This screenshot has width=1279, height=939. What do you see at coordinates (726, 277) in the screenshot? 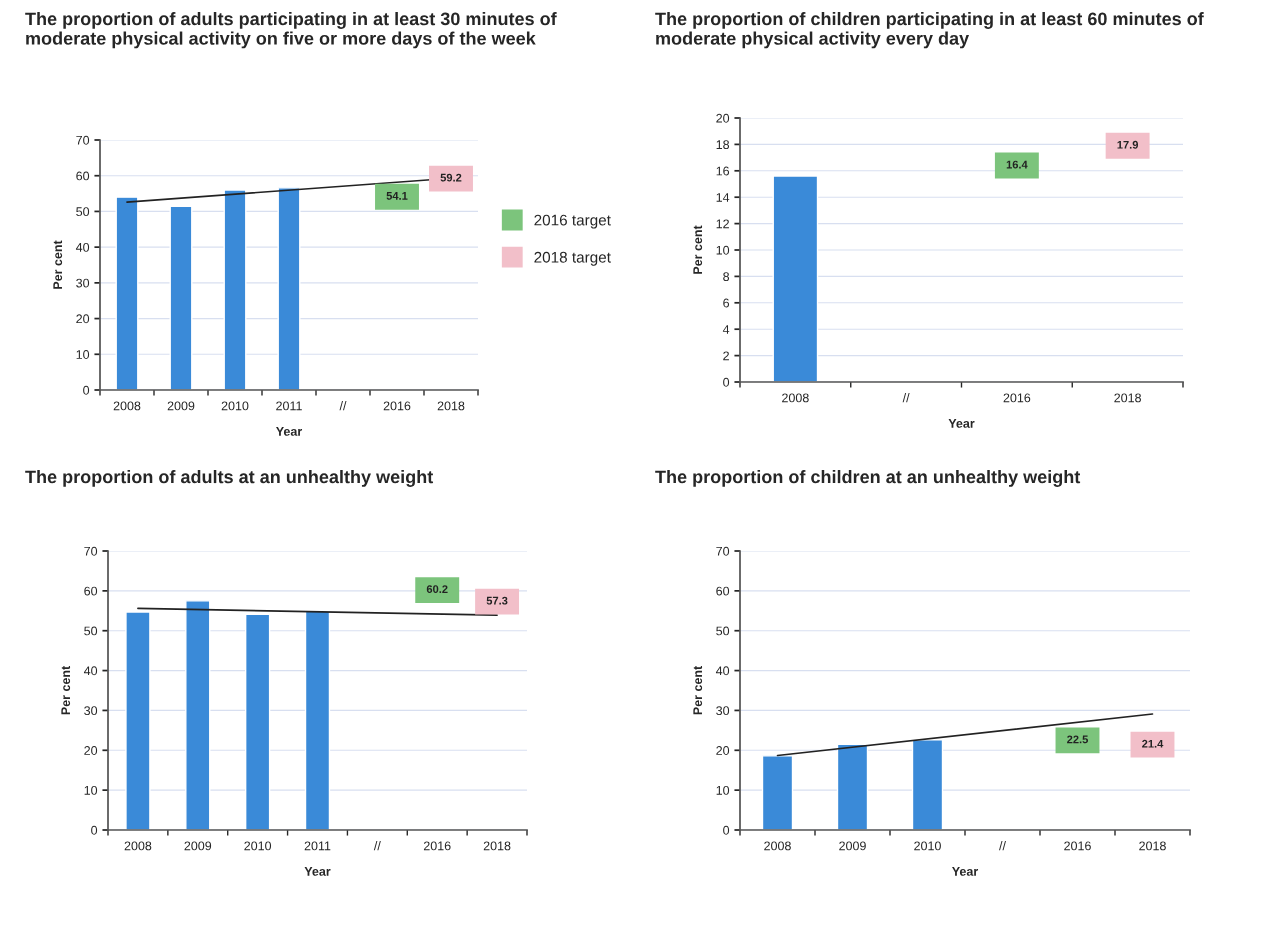
I see `y-tick-label: 8` at bounding box center [726, 277].